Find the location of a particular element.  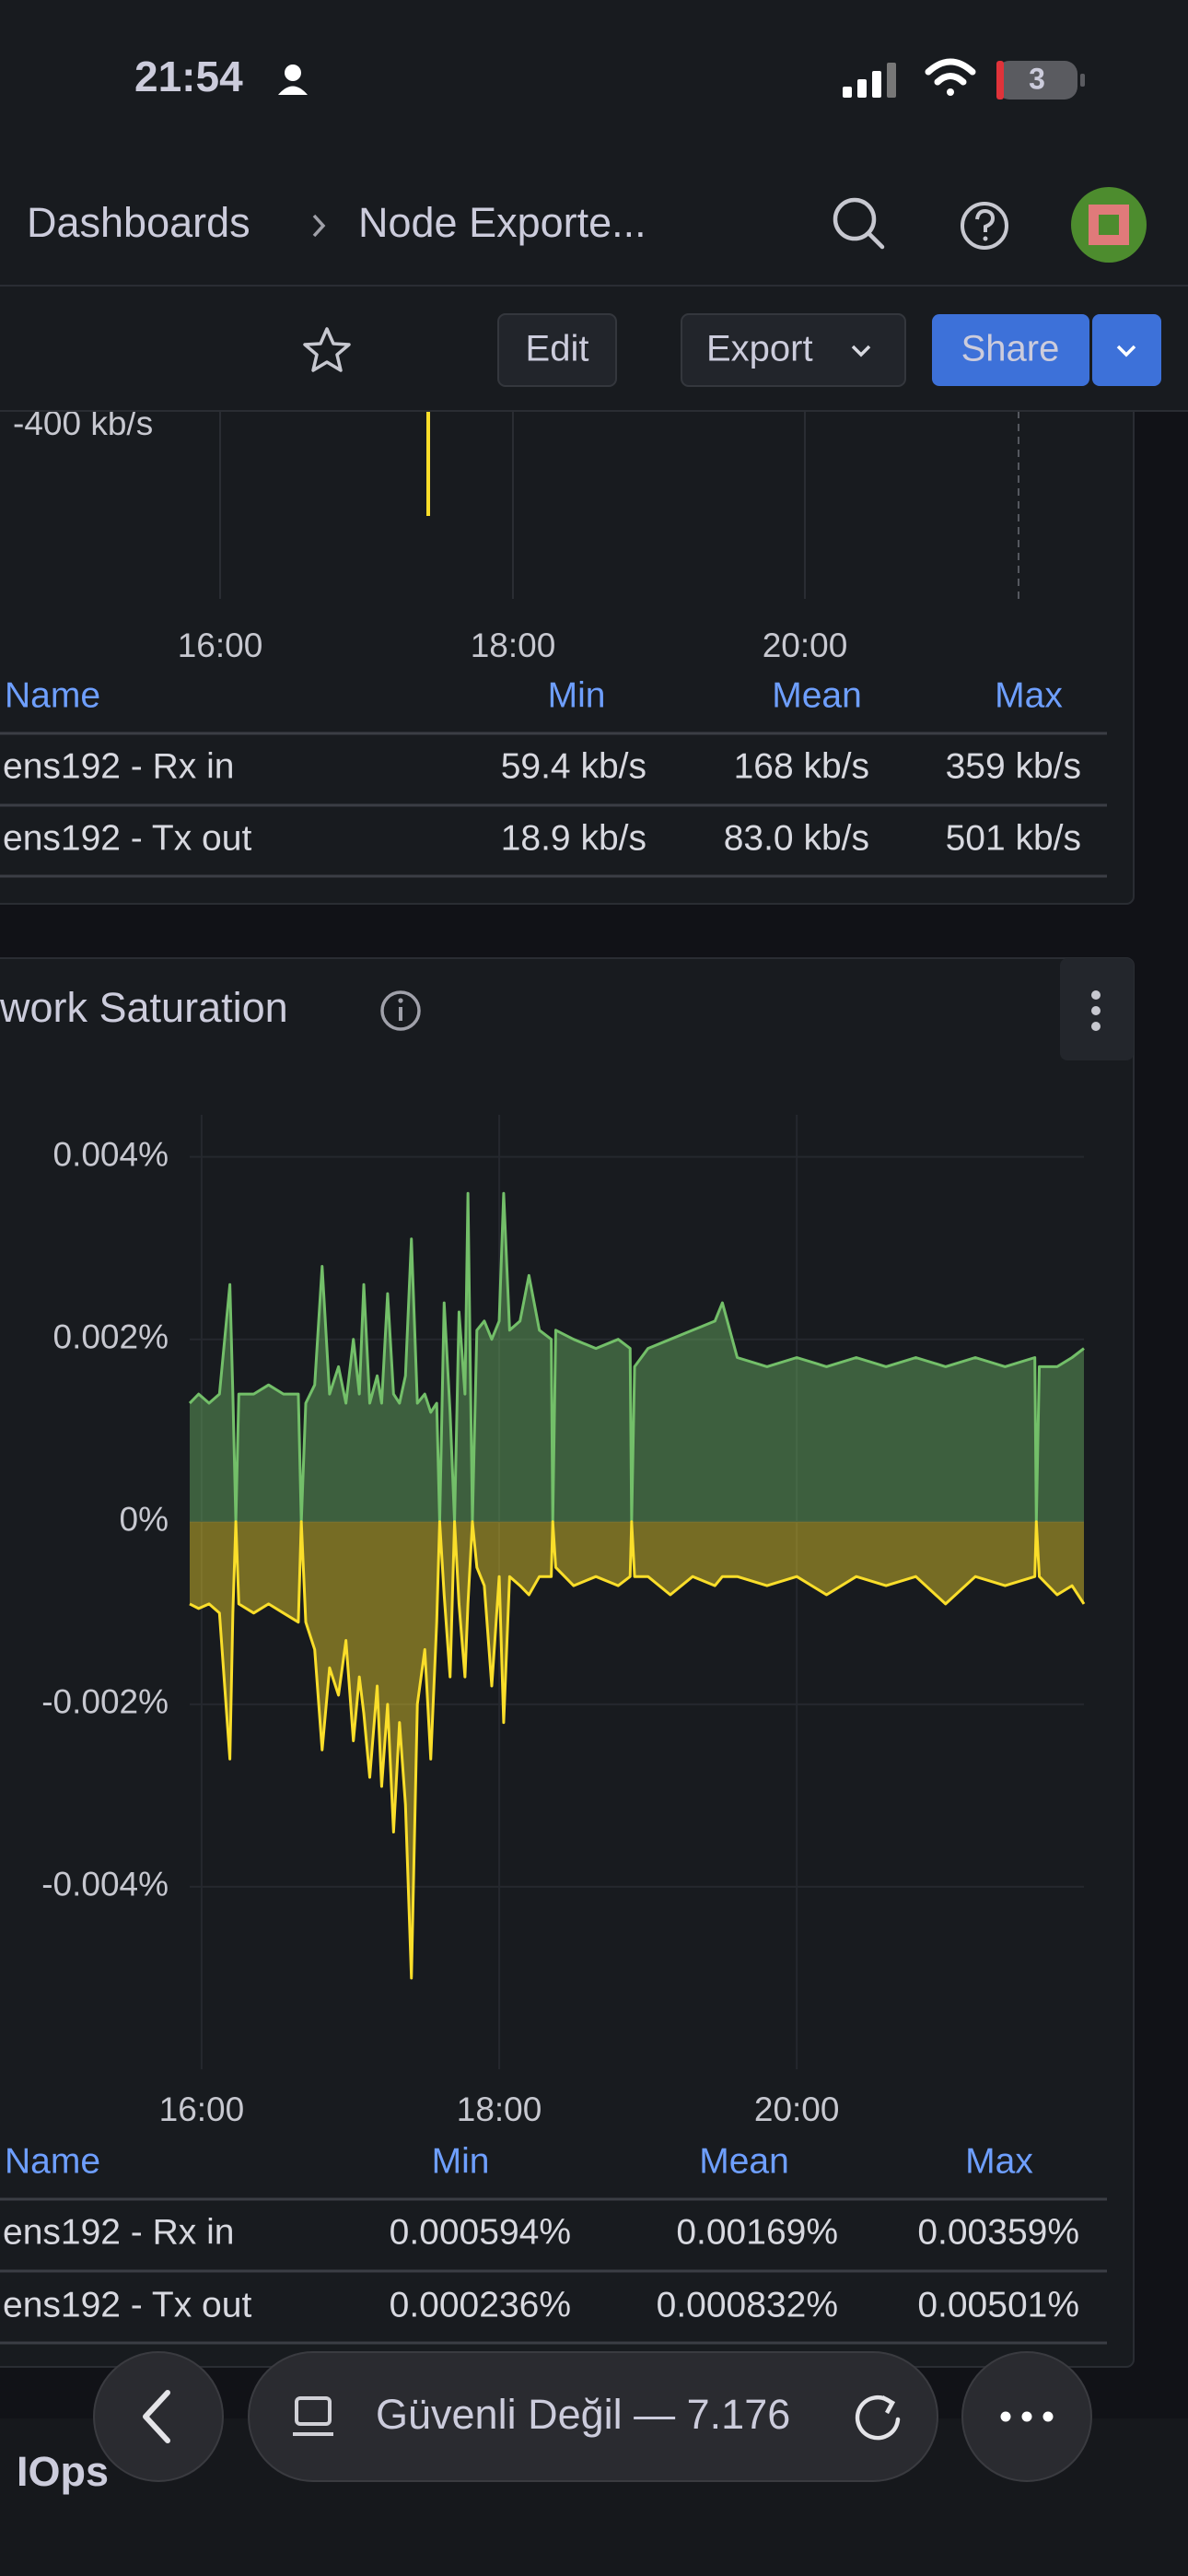

export-button is located at coordinates (793, 350).